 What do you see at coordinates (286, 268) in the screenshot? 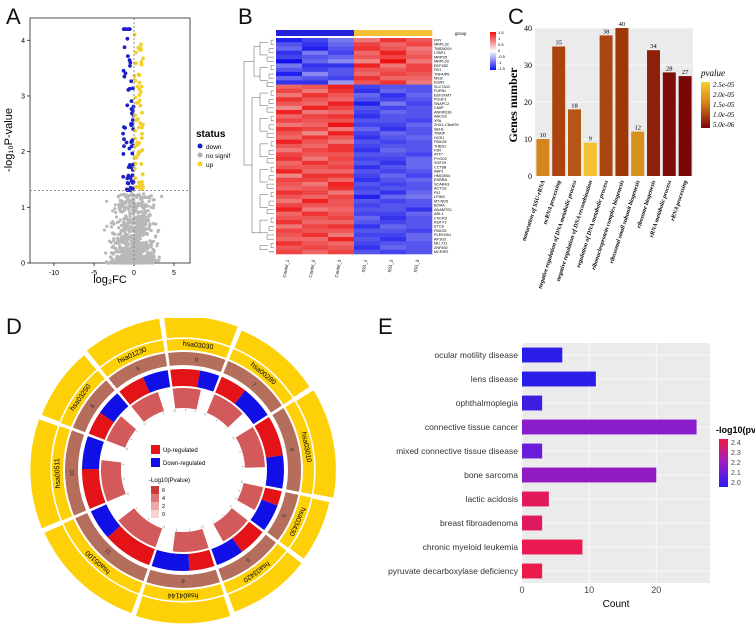
I see `heatmap-column-label: Contol_1` at bounding box center [286, 268].